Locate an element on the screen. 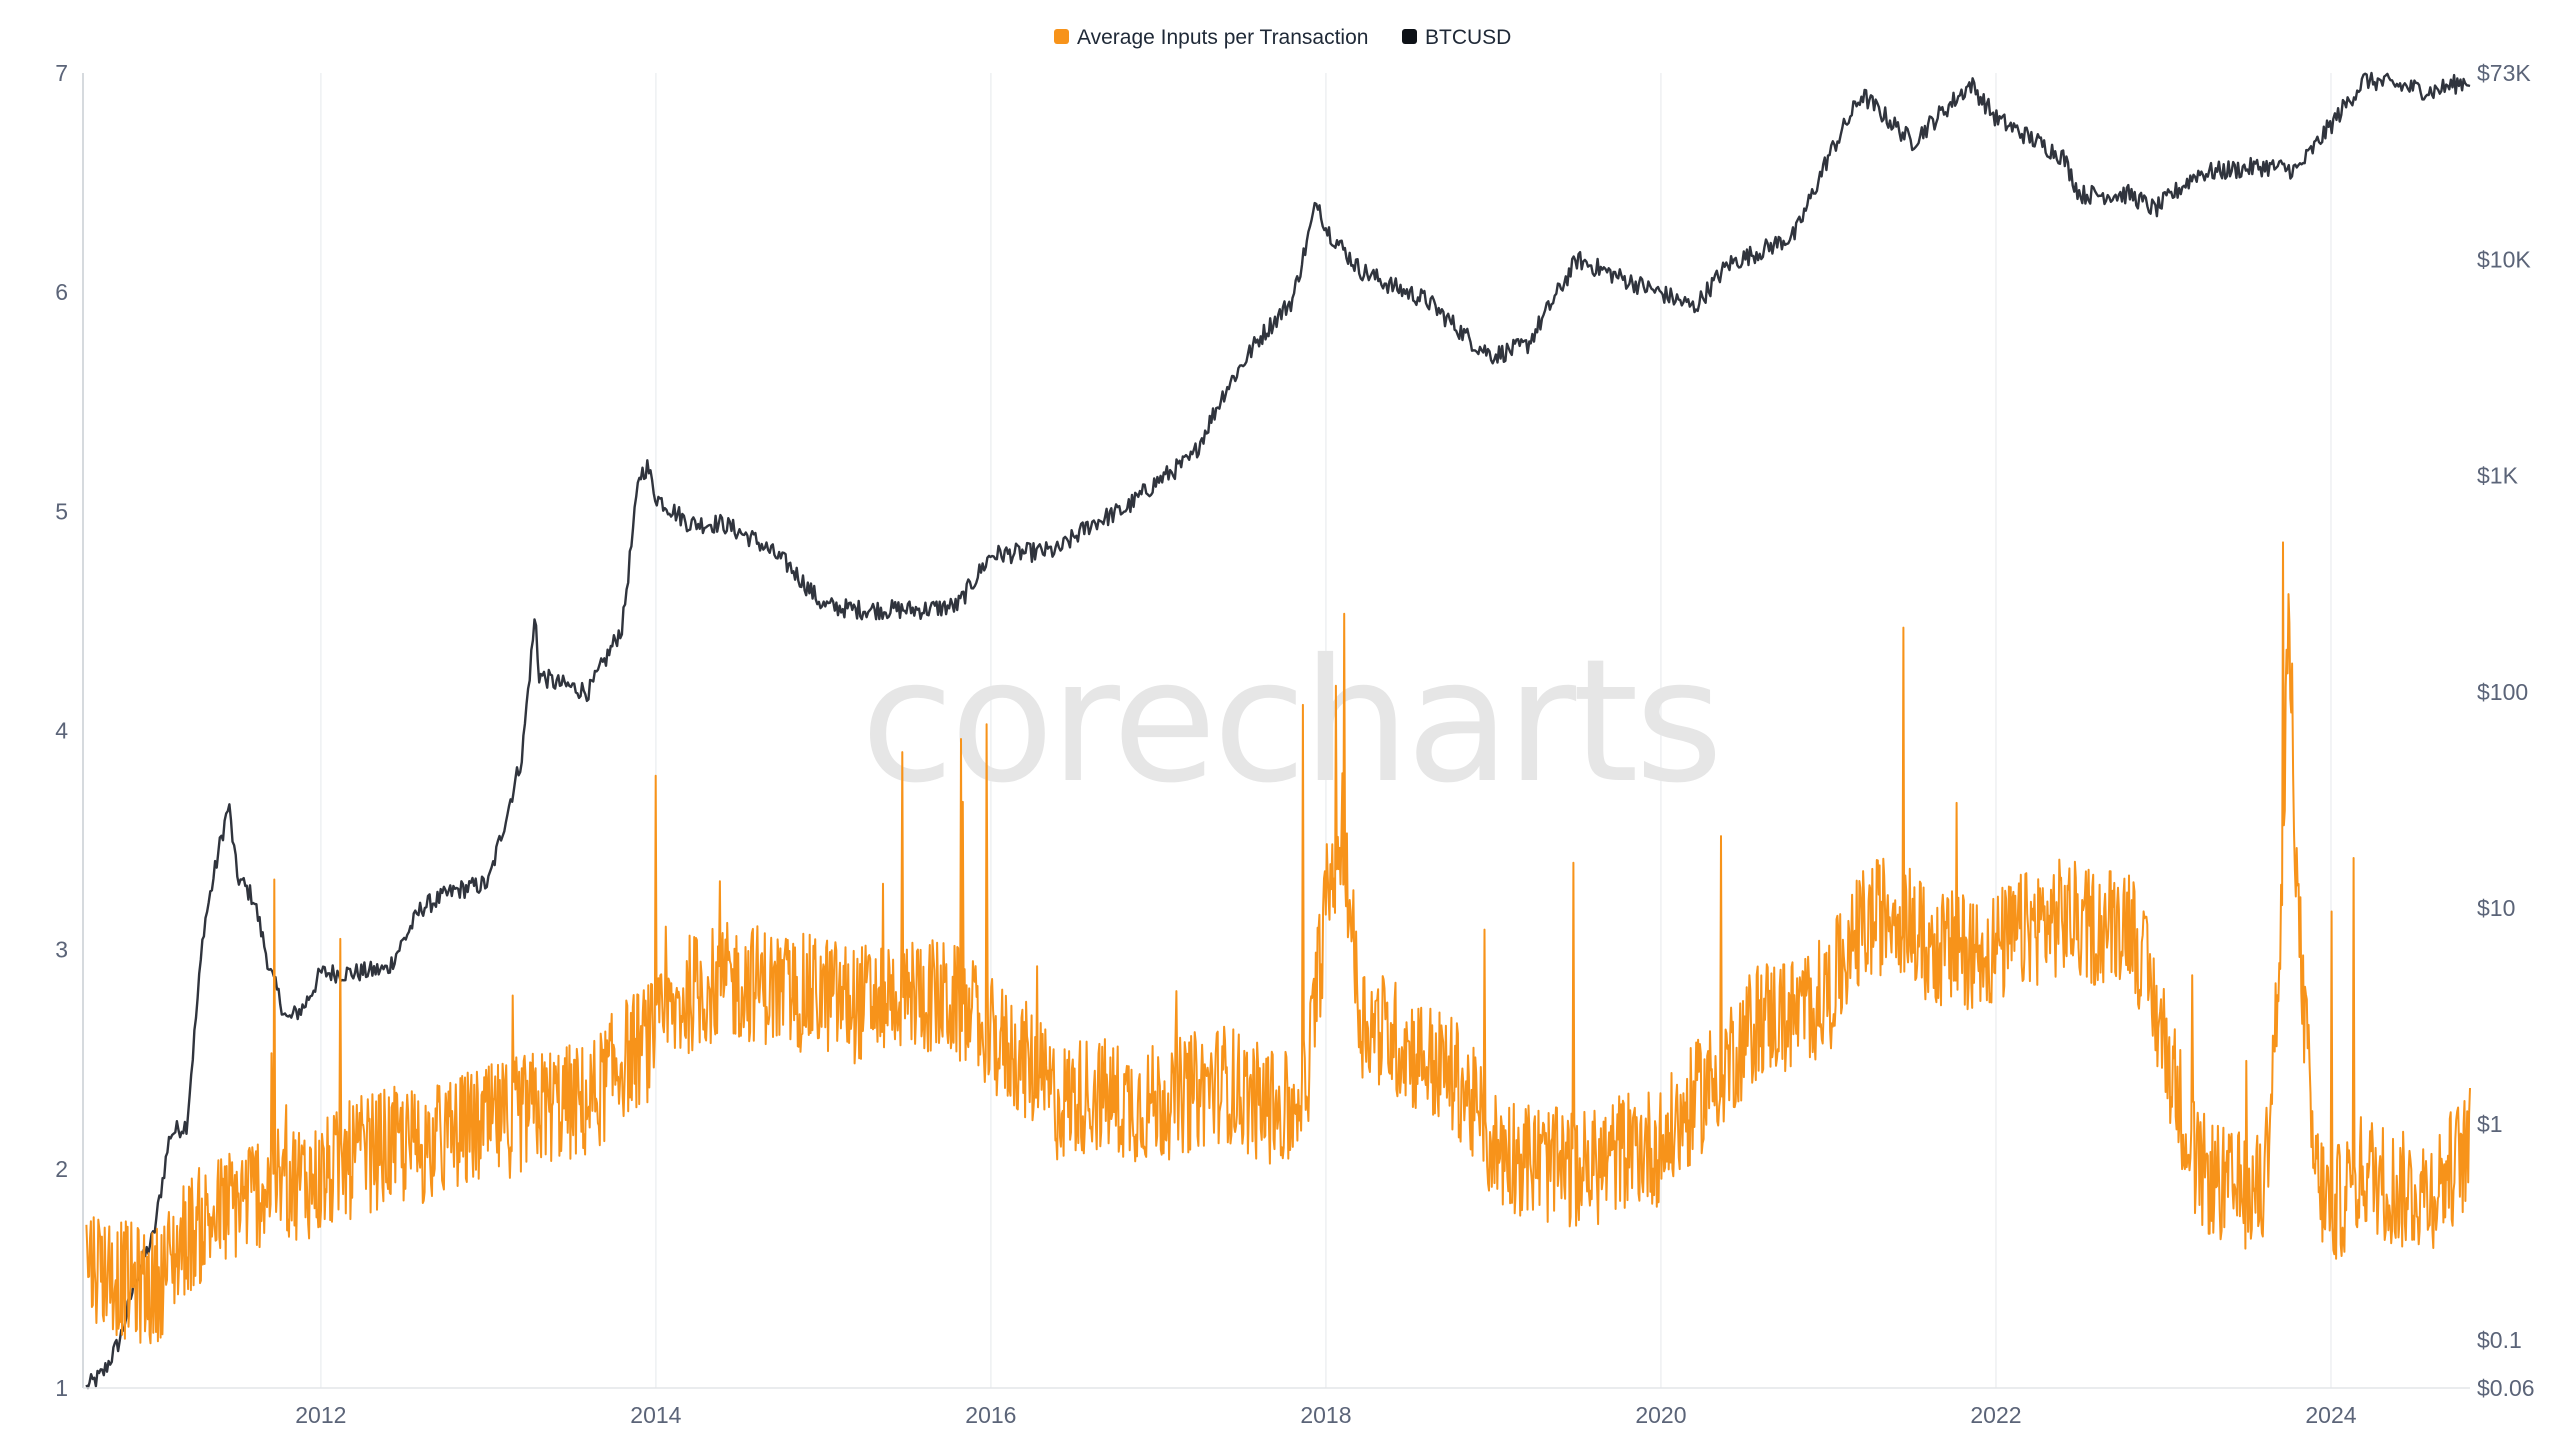  y-right-tick-label: $1 is located at coordinates (2490, 1124).